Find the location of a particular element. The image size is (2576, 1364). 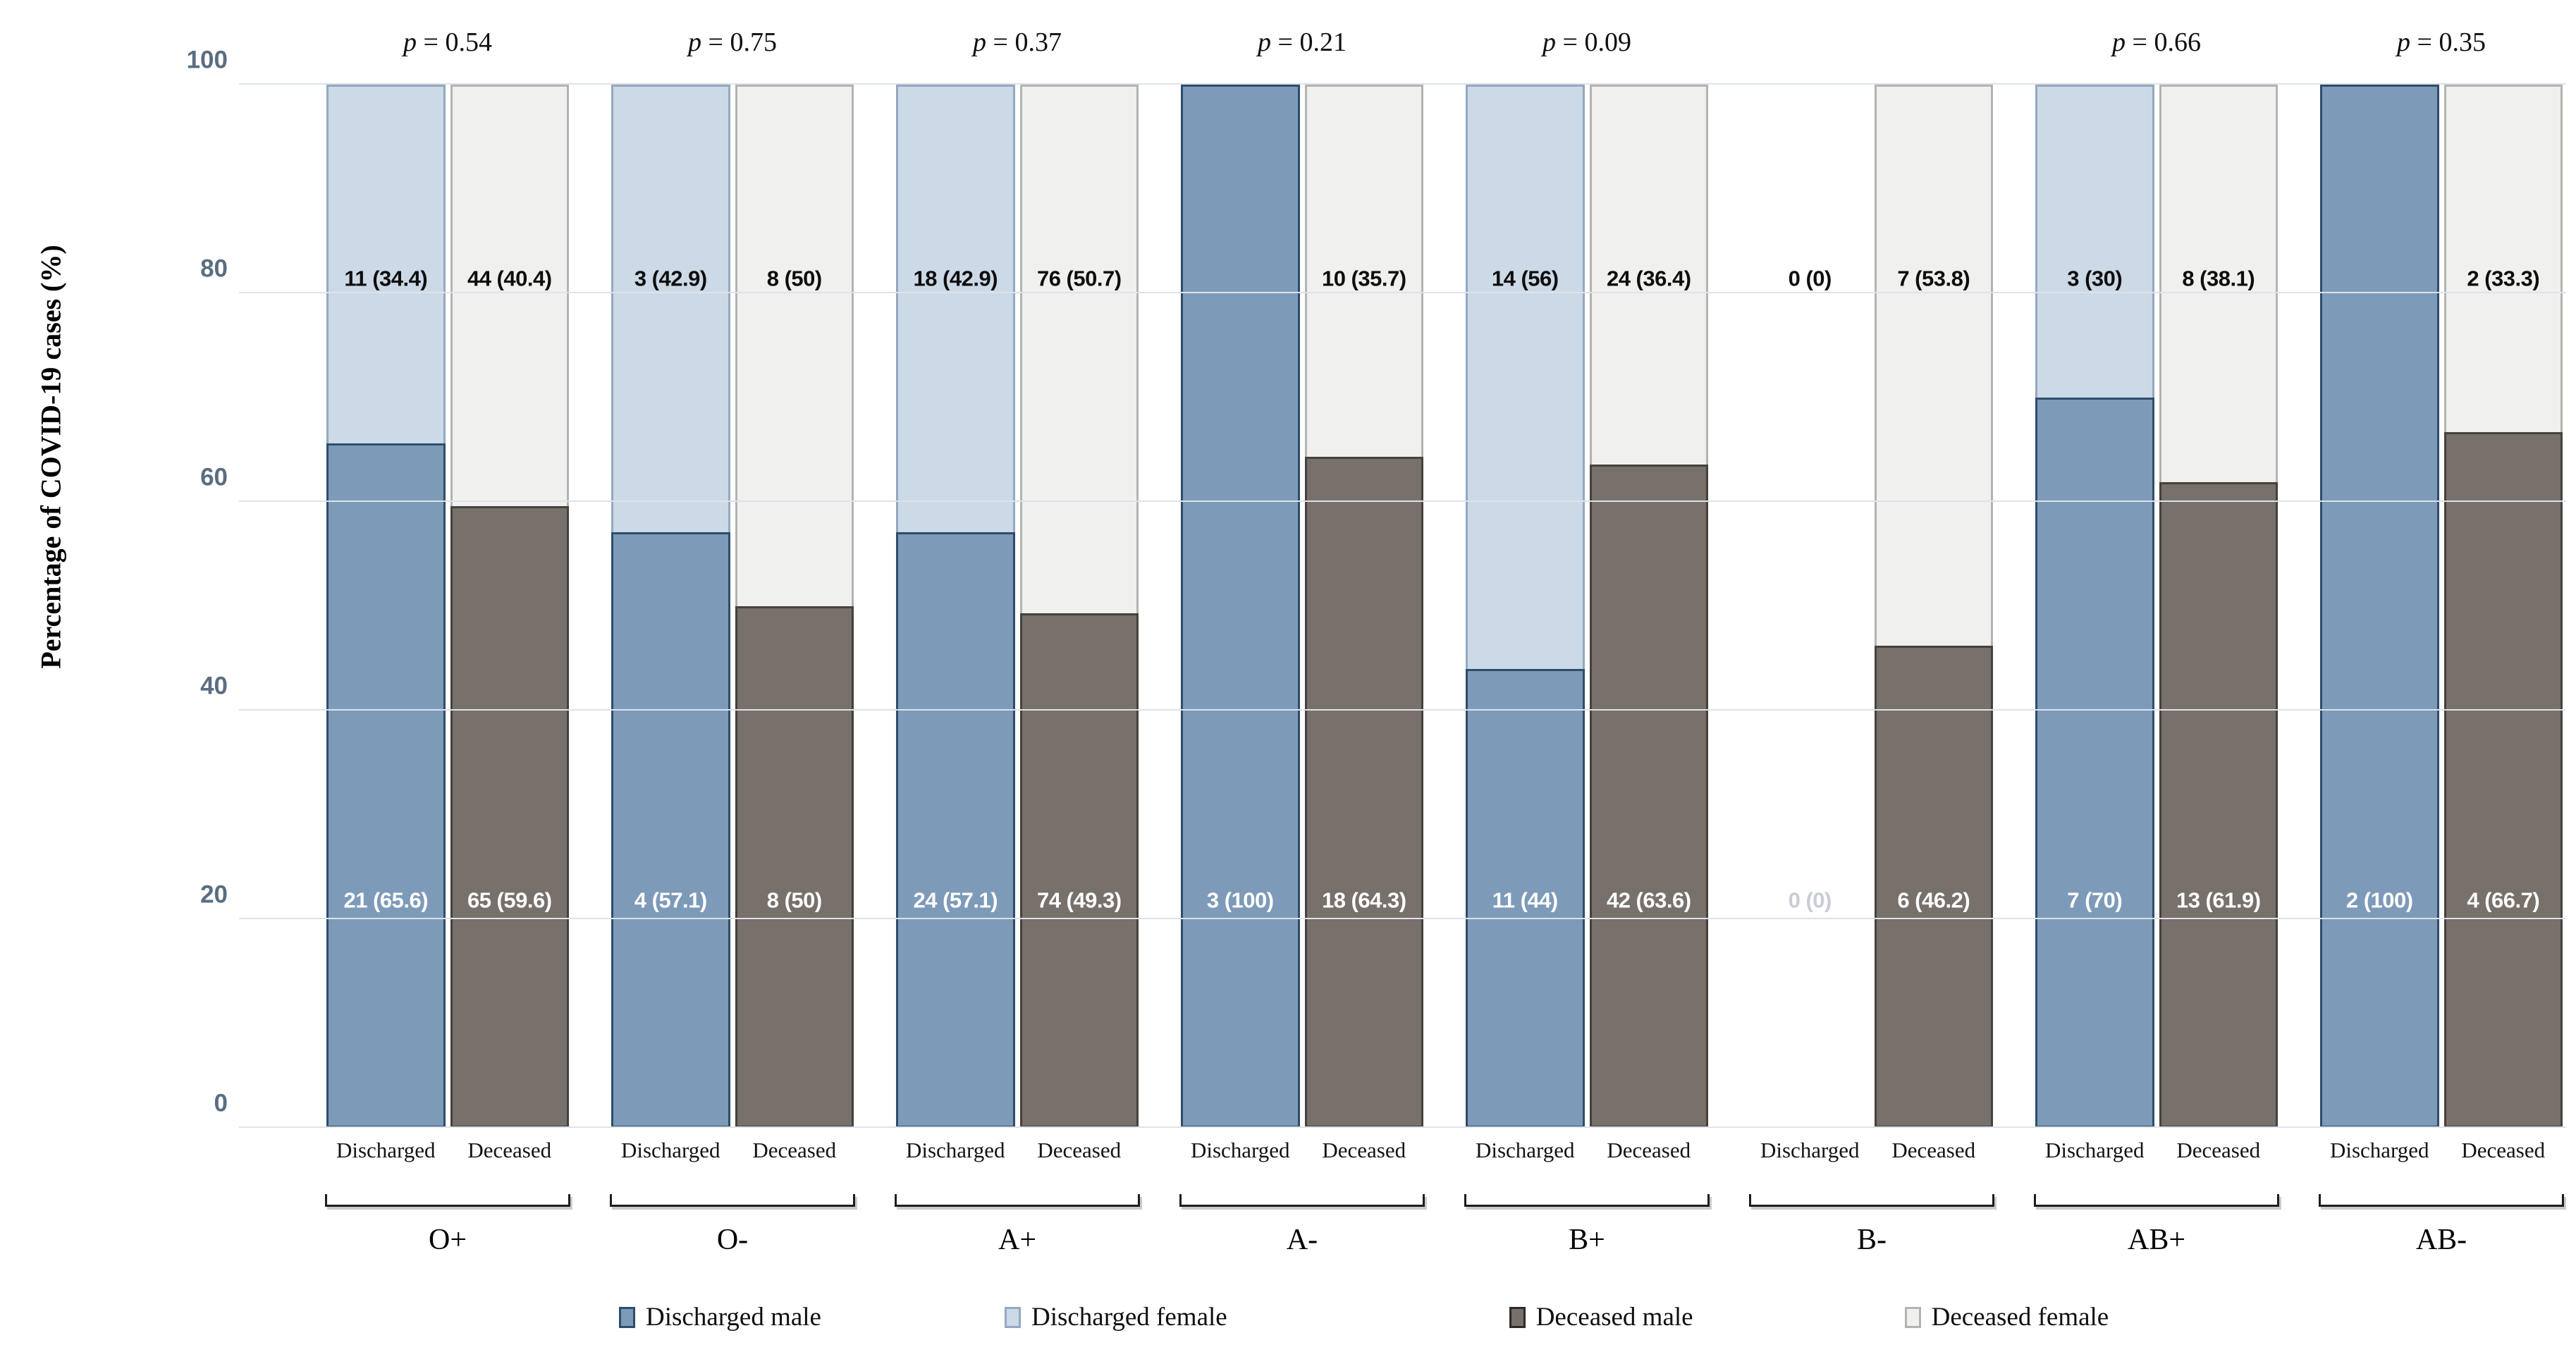

ticks-cell-AB+: Discharged Deceased is located at coordinates (2156, 1150).